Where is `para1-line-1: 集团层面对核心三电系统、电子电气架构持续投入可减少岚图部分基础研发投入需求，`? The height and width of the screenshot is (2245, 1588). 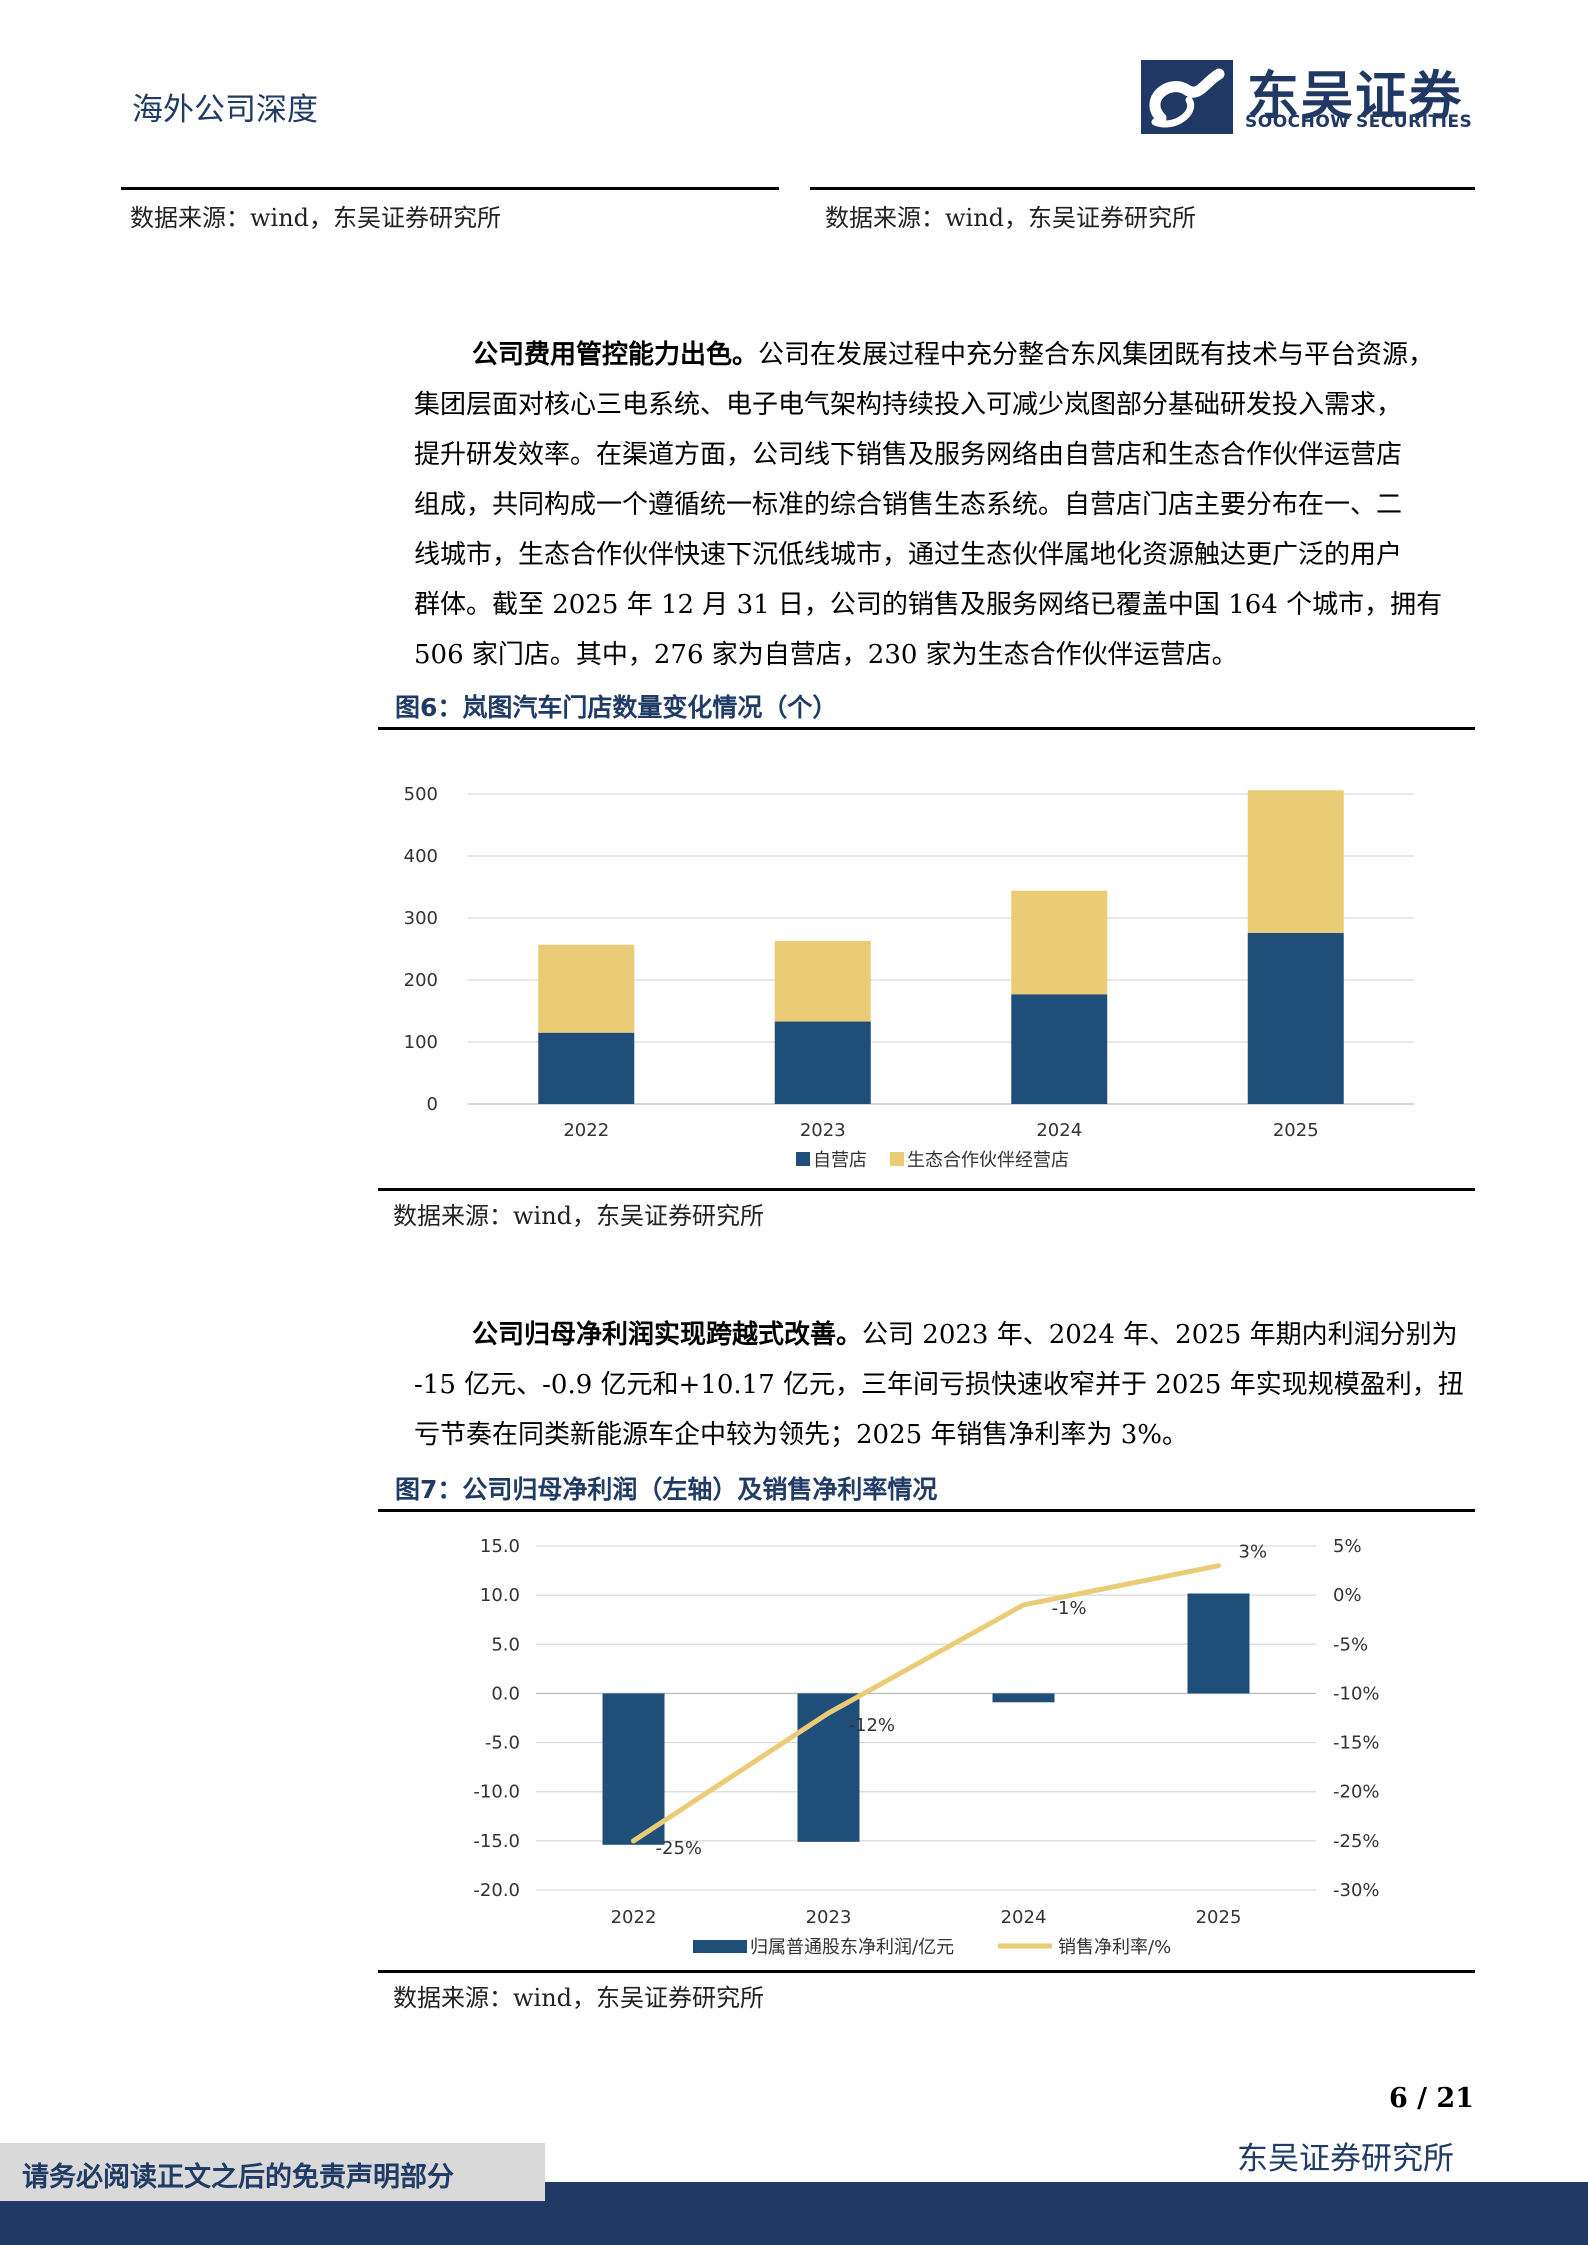
para1-line-1: 集团层面对核心三电系统、电子电气架构持续投入可减少岚图部分基础研发投入需求， is located at coordinates (908, 405).